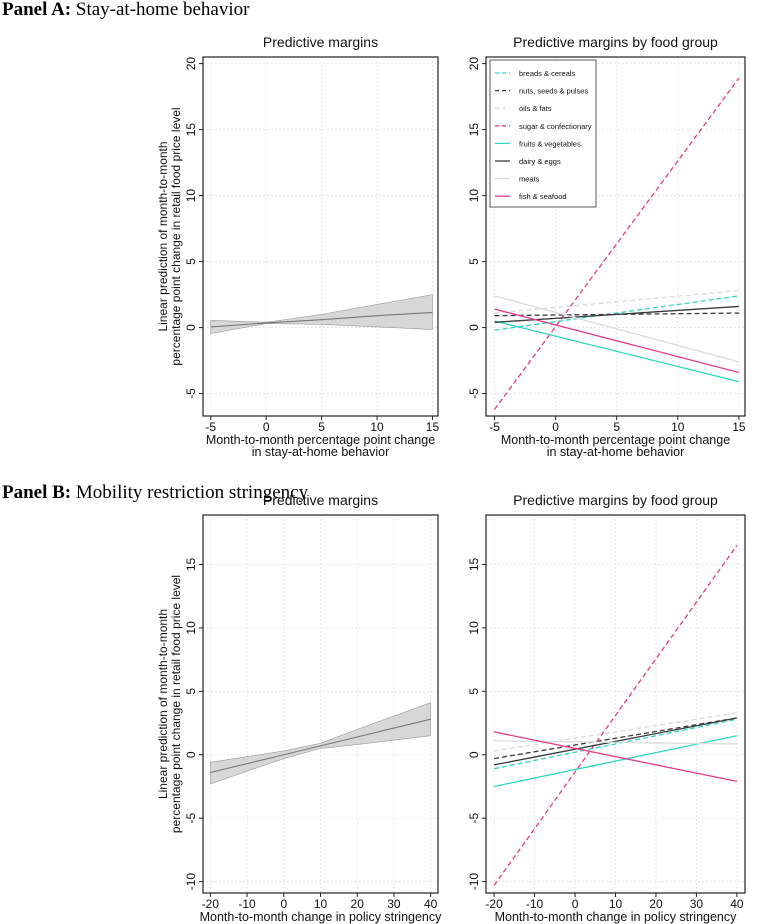  I want to click on panel-a-label: Panel A:, so click(37, 10).